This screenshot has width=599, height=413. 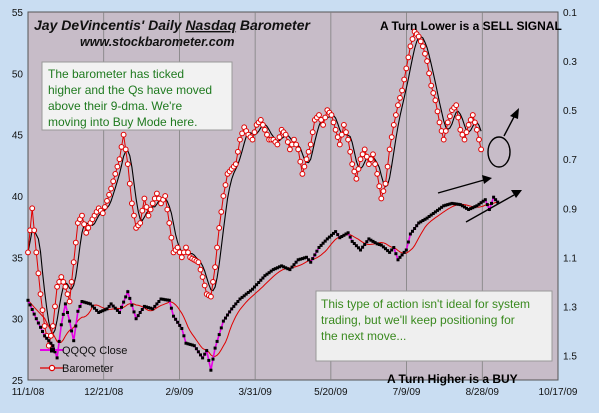 What do you see at coordinates (570, 356) in the screenshot?
I see `right-tick-label: 1.5` at bounding box center [570, 356].